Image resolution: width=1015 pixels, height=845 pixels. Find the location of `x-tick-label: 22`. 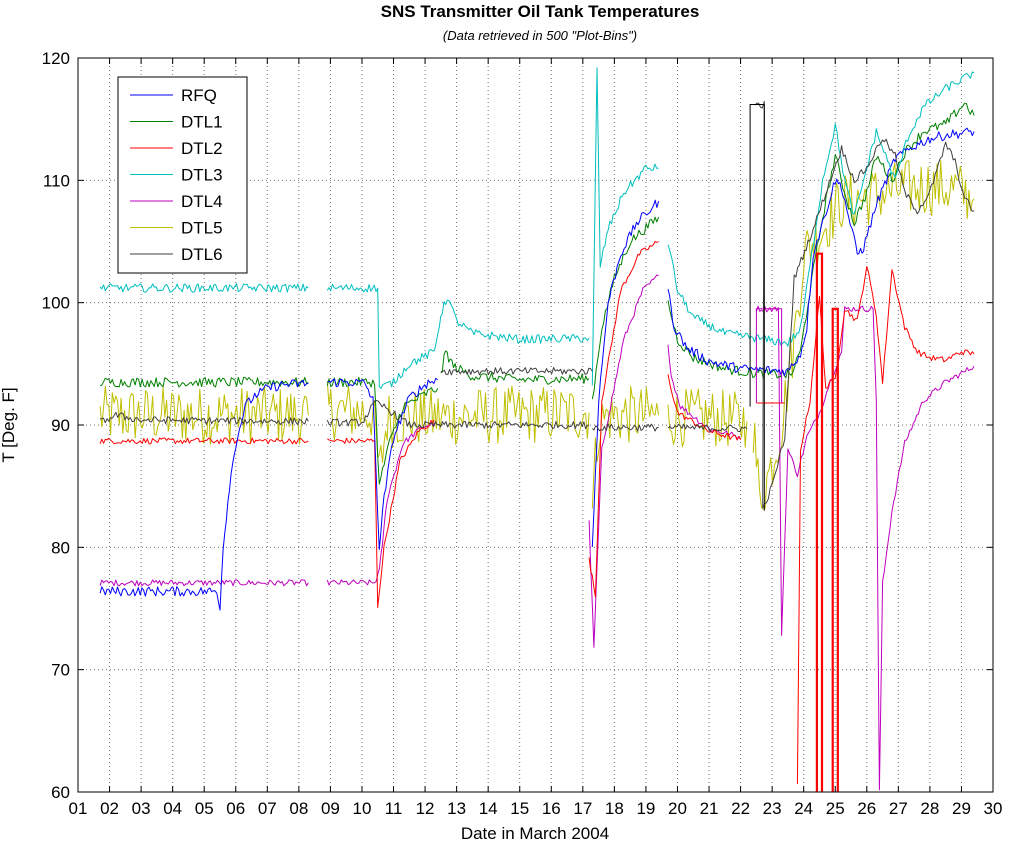

x-tick-label: 22 is located at coordinates (740, 808).